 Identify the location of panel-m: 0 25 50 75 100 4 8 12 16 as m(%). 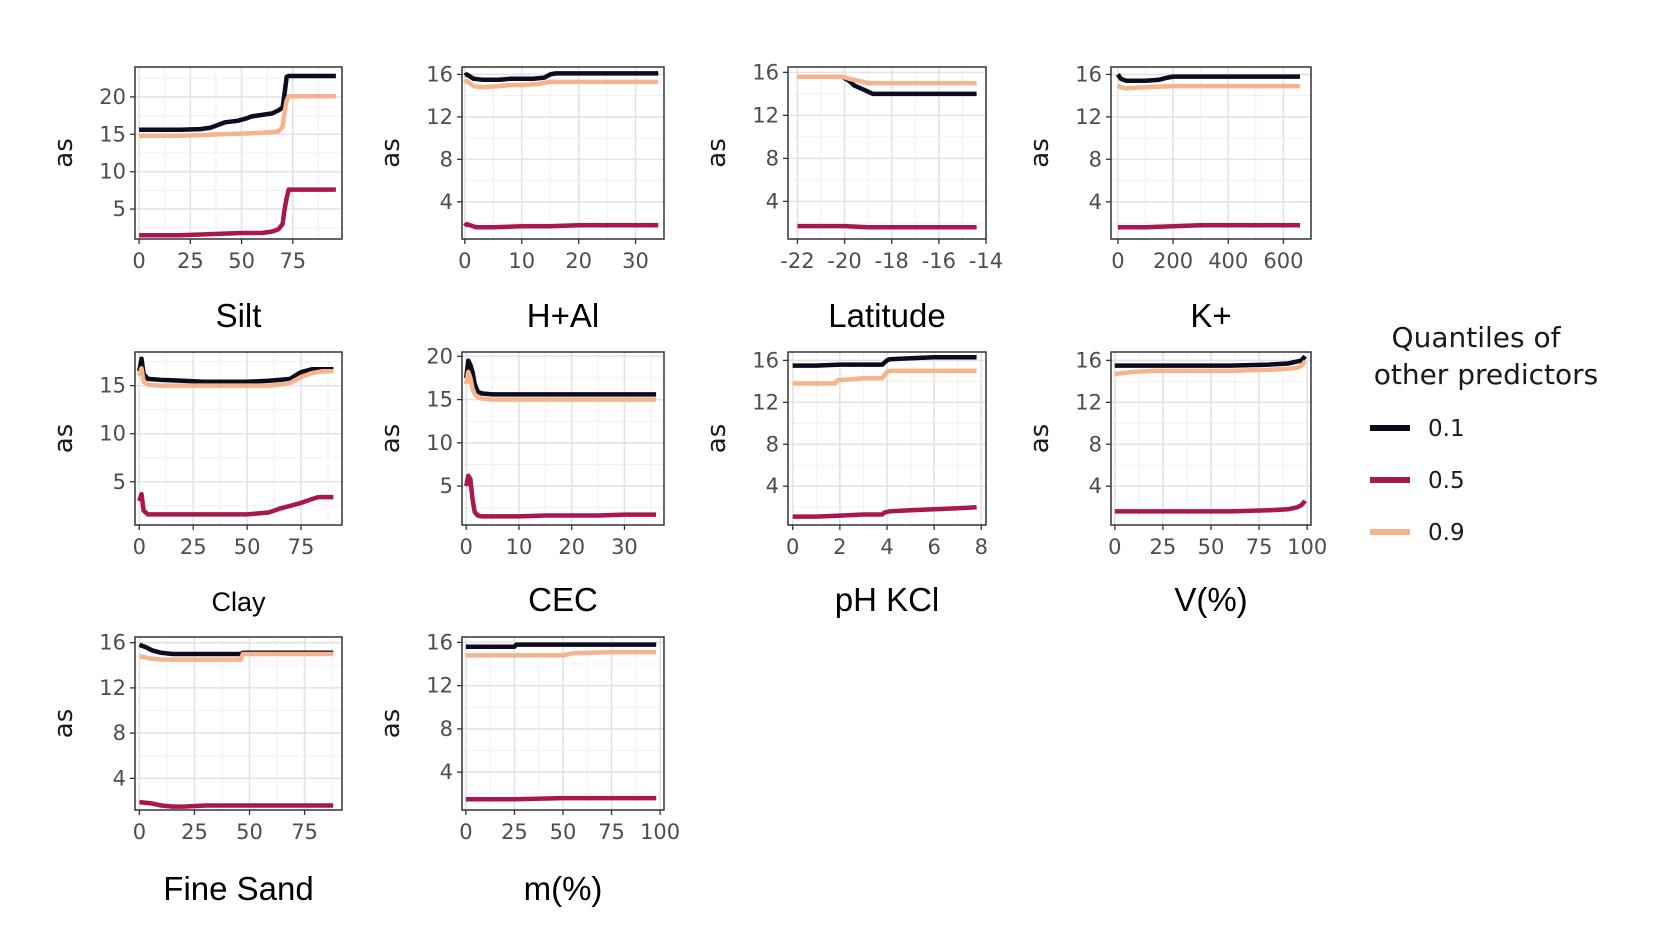
(528, 768).